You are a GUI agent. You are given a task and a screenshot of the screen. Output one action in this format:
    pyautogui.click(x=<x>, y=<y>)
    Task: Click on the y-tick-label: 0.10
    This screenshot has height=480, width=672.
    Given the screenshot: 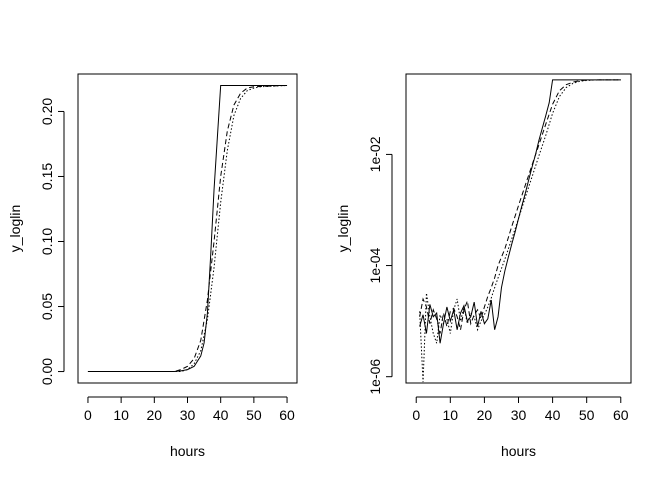 What is the action you would take?
    pyautogui.click(x=47, y=241)
    